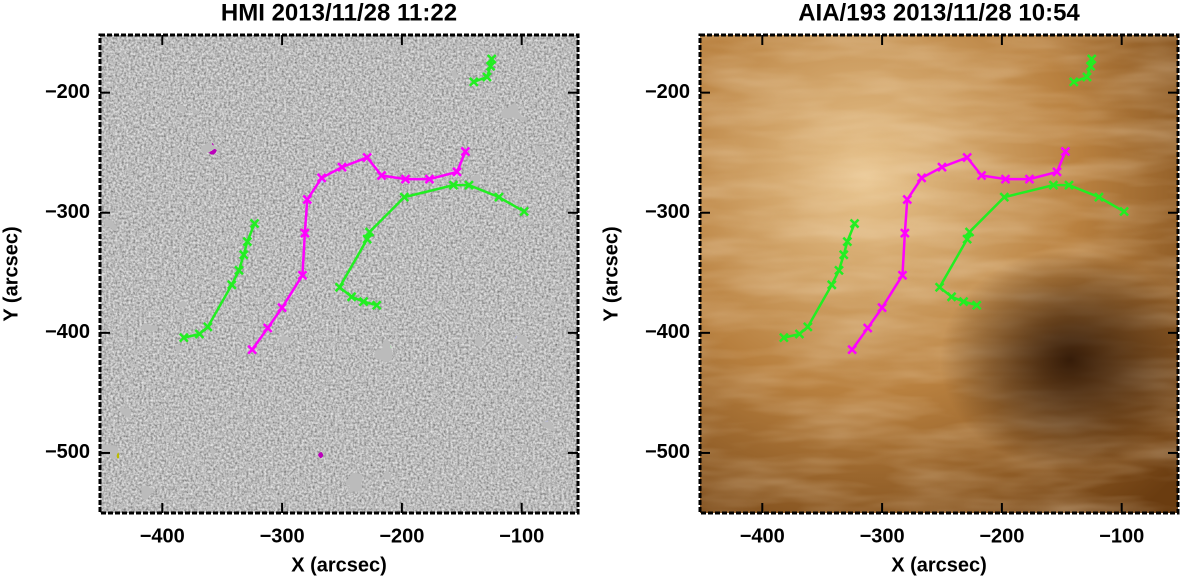  What do you see at coordinates (939, 13) in the screenshot?
I see `chart-title: AIA/193 2013/11/28 10:54` at bounding box center [939, 13].